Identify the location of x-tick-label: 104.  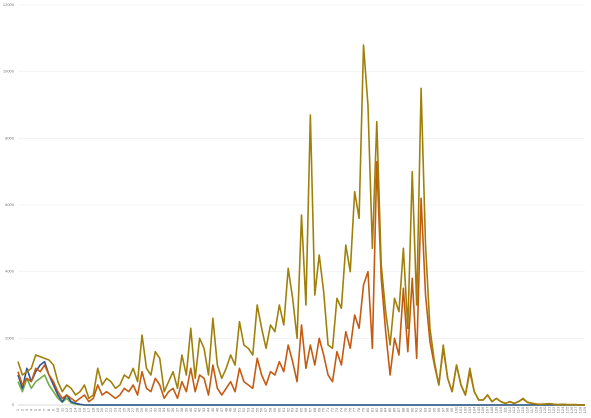
(473, 409).